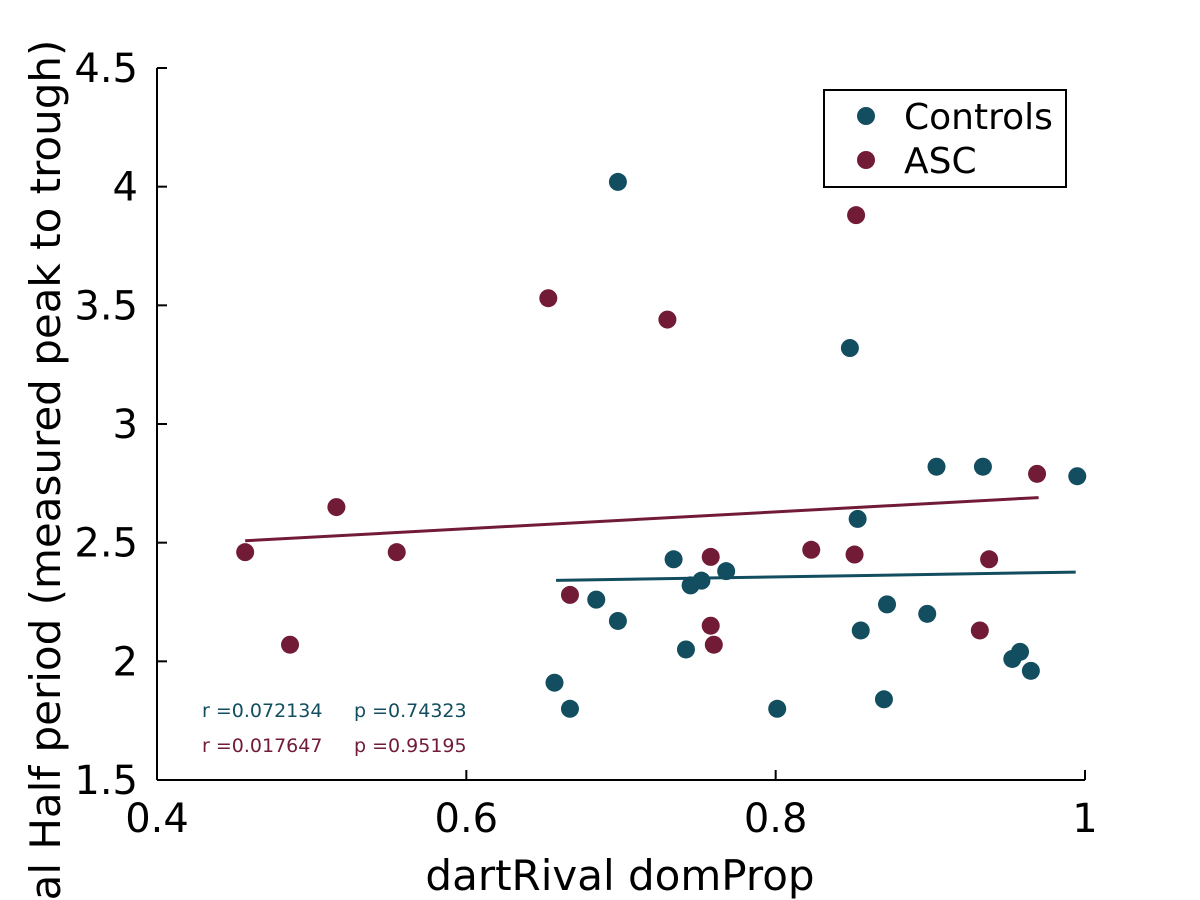 Image resolution: width=1200 pixels, height=900 pixels. Describe the element at coordinates (125, 188) in the screenshot. I see `y-tick-label: 4` at that location.